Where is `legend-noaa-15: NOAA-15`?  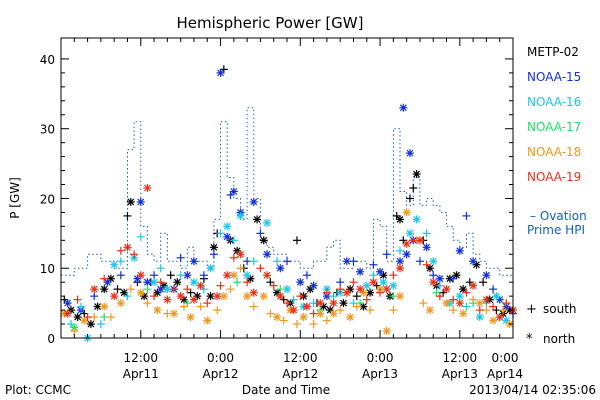
legend-noaa-15: NOAA-15 is located at coordinates (554, 77).